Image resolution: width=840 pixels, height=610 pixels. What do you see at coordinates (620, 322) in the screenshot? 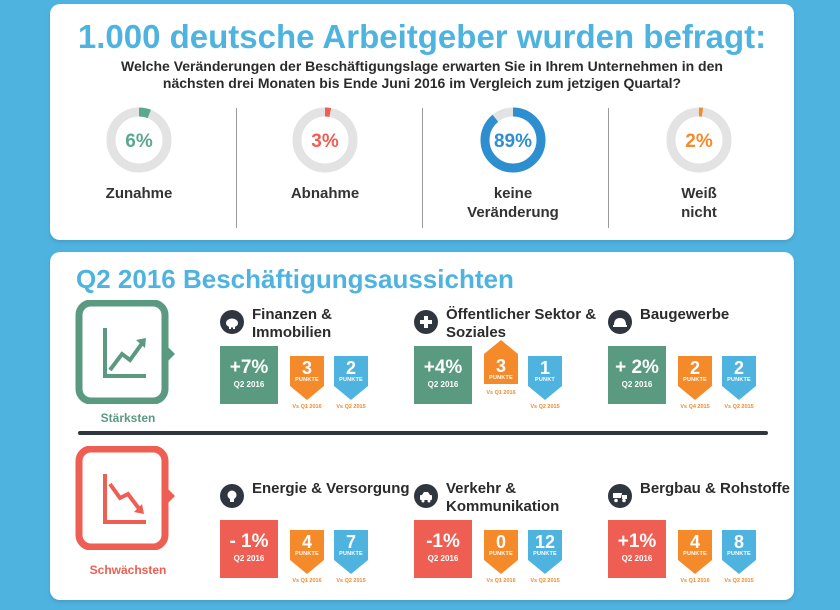
I see `hard-hat-icon` at bounding box center [620, 322].